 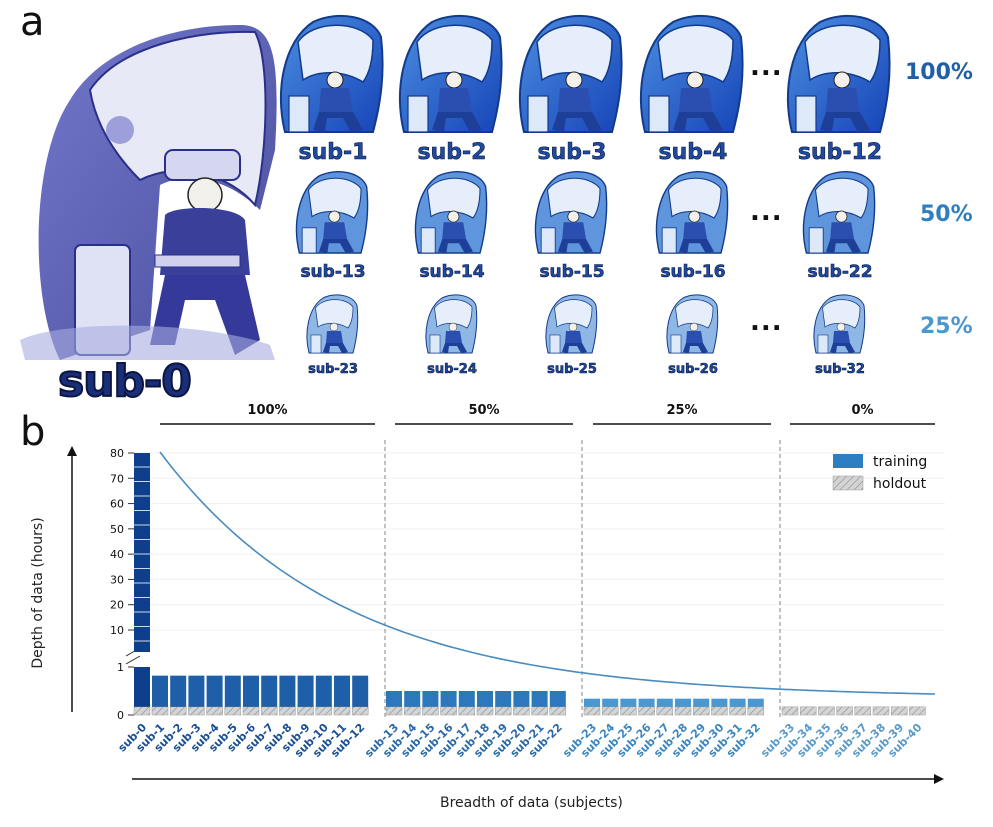 What do you see at coordinates (148, 192) in the screenshot?
I see `sub-0-scanner-illustration` at bounding box center [148, 192].